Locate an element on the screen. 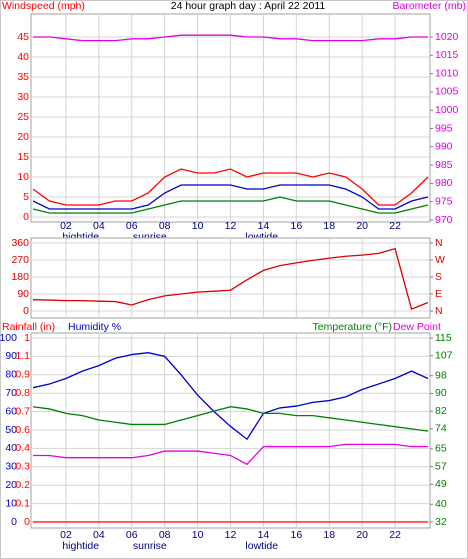 This screenshot has height=559, width=468. y2-tick-label: 115 is located at coordinates (443, 338).